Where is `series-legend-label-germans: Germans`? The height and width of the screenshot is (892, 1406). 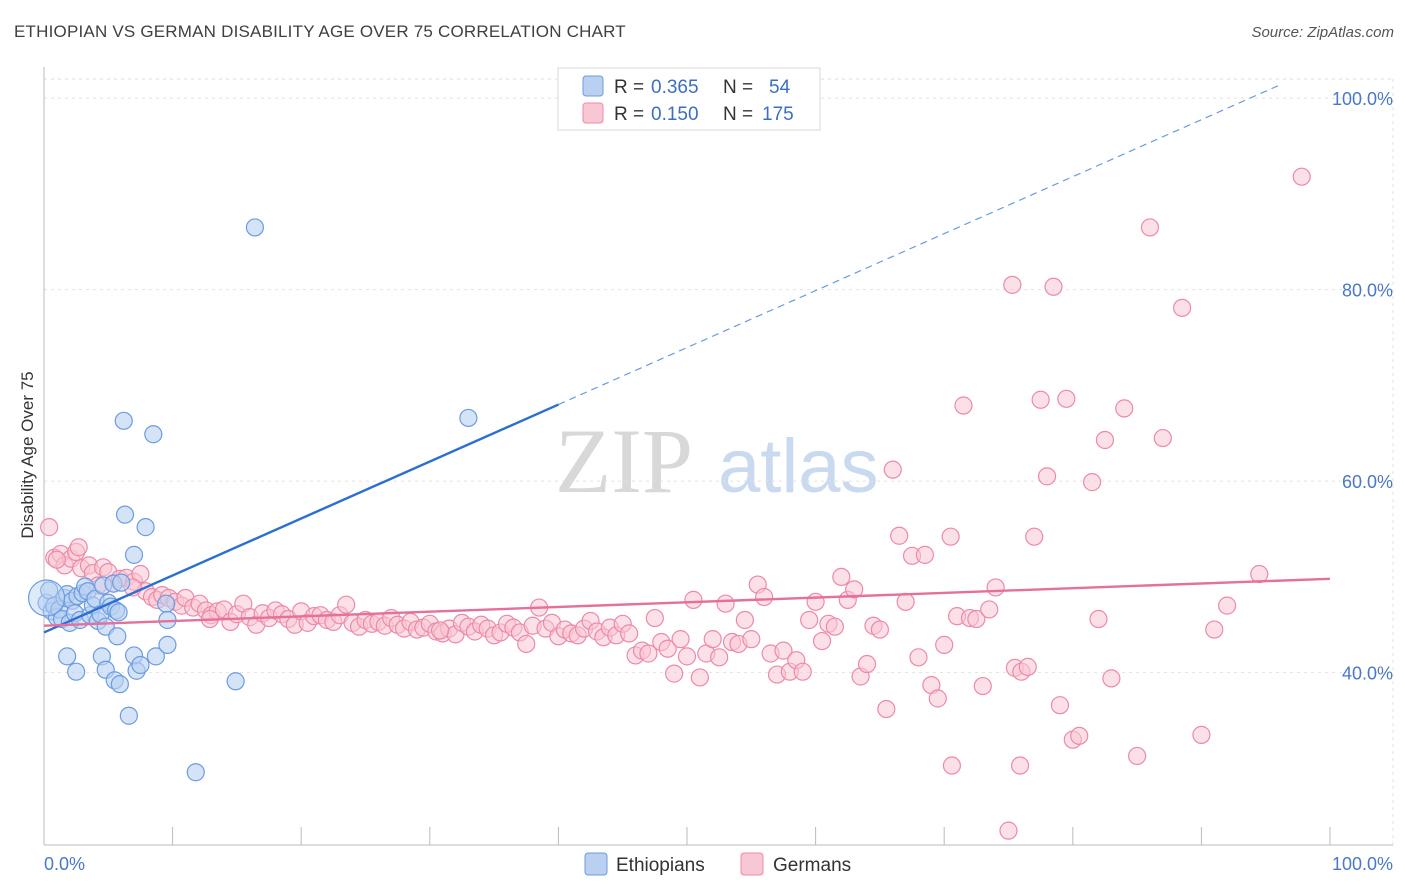
series-legend-label-germans: Germans is located at coordinates (812, 865).